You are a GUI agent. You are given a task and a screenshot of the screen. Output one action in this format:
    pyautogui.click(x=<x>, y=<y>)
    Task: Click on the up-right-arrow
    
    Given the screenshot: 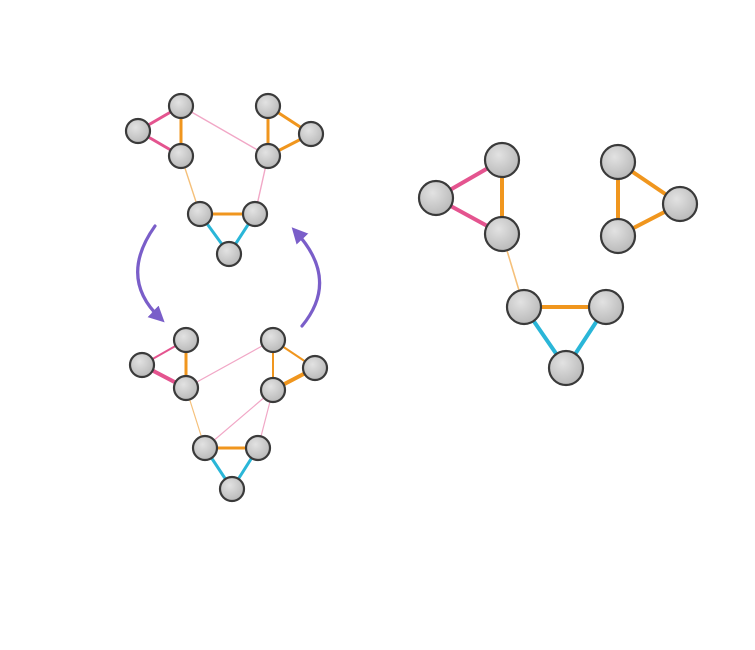 What is the action you would take?
    pyautogui.click(x=306, y=277)
    